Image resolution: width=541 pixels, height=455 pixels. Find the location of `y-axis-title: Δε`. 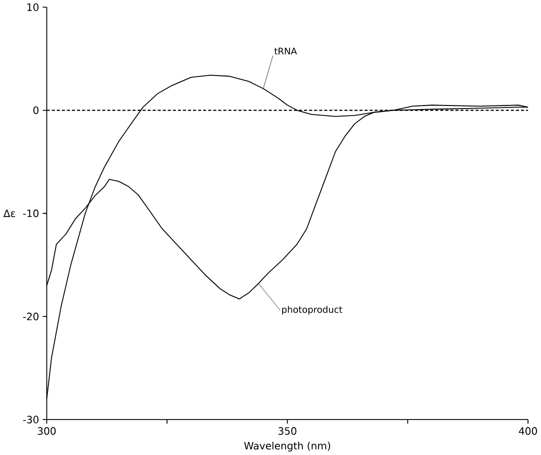

y-axis-title: Δε is located at coordinates (9, 214).